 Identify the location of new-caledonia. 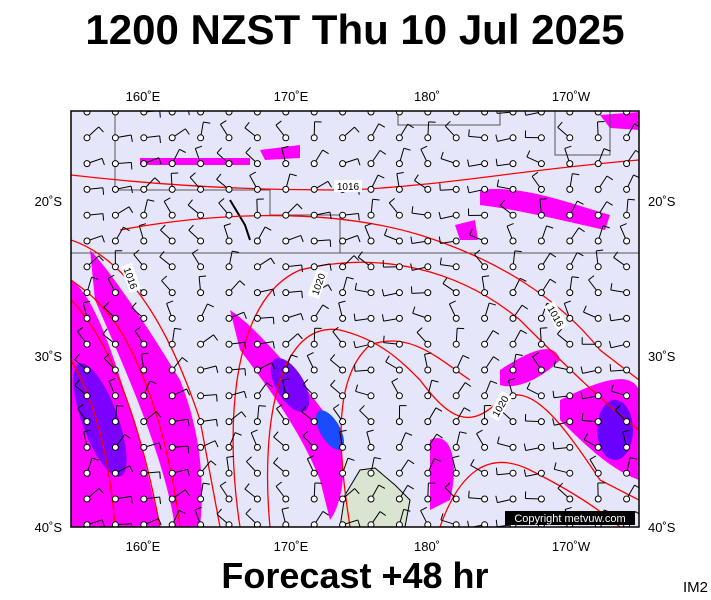
(240, 220).